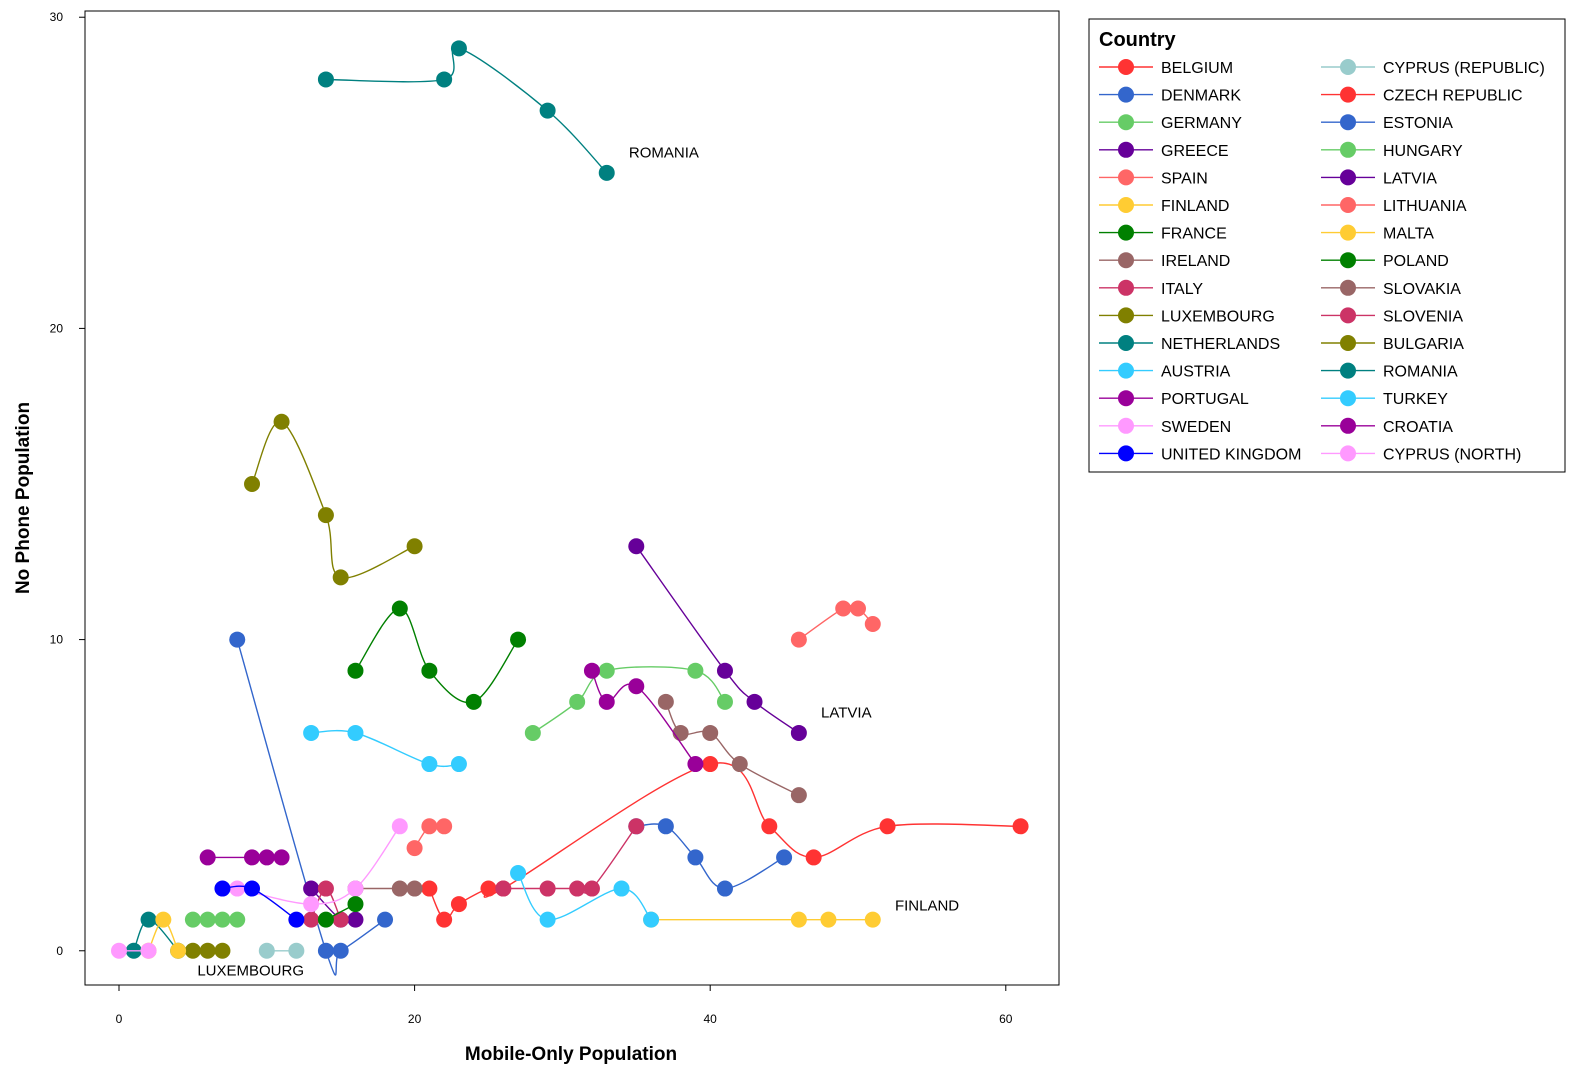 The width and height of the screenshot is (1583, 1074). Describe the element at coordinates (1164, 206) in the screenshot. I see `legend-item: FINLAND` at that location.